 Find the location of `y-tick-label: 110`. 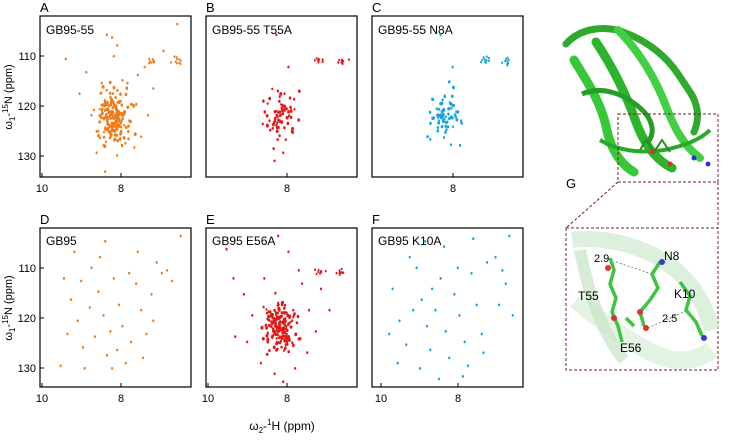

y-tick-label: 110 is located at coordinates (27, 57).